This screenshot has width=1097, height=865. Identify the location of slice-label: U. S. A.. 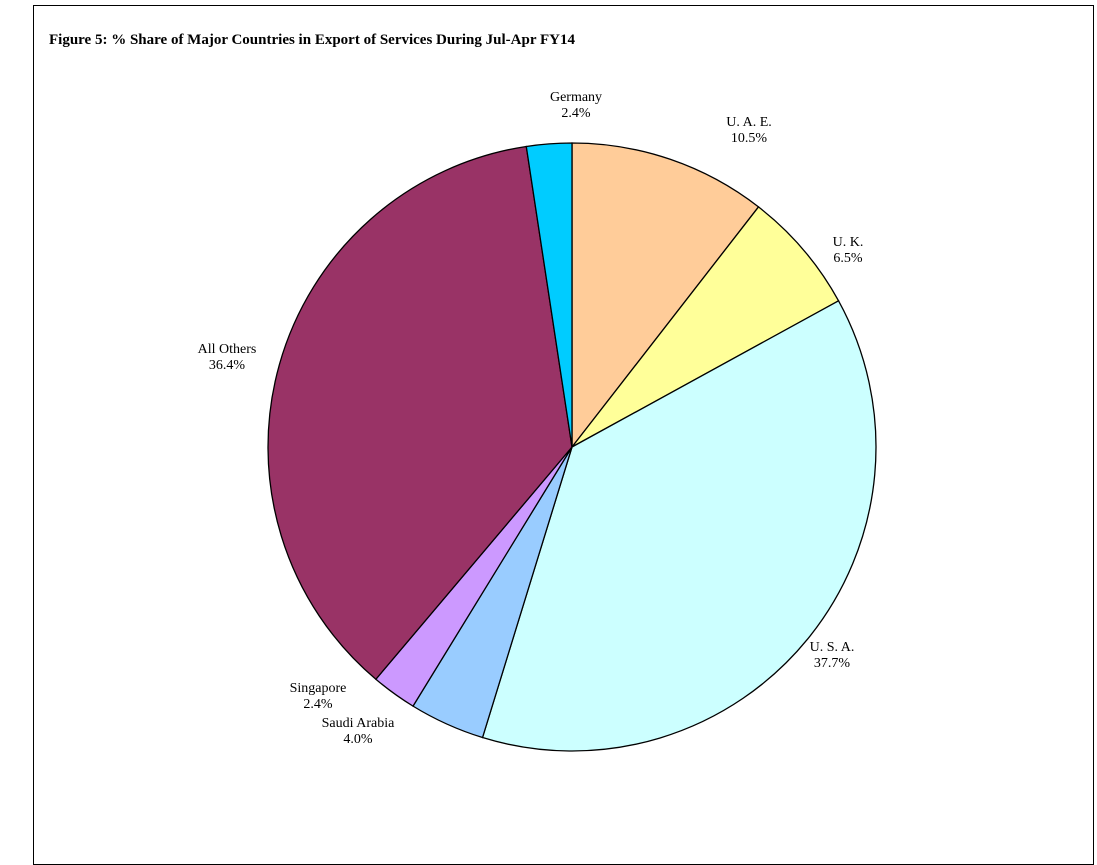
(832, 647).